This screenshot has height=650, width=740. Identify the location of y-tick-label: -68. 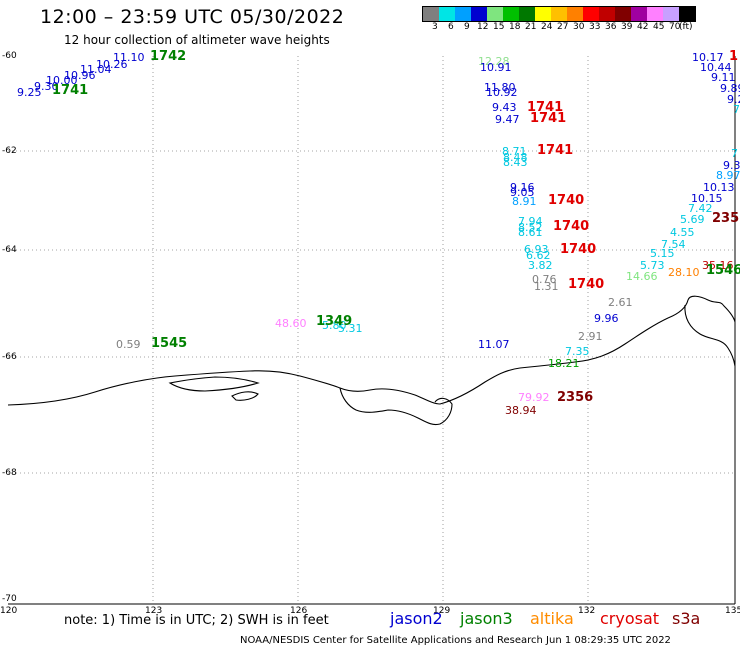
(9, 473).